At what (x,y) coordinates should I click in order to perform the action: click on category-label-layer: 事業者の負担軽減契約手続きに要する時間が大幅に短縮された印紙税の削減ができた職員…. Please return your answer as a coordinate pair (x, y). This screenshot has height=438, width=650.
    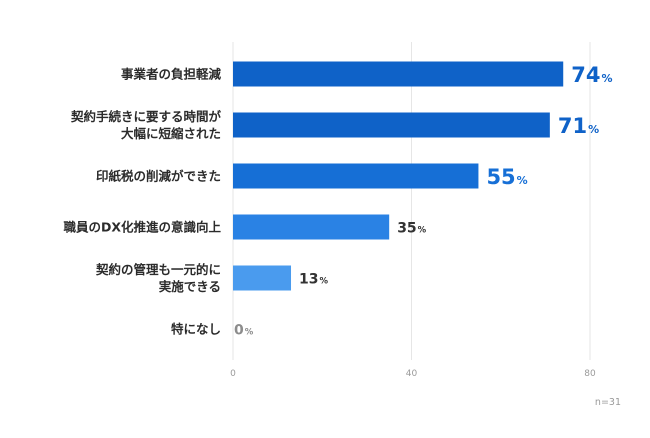
    Looking at the image, I should click on (142, 202).